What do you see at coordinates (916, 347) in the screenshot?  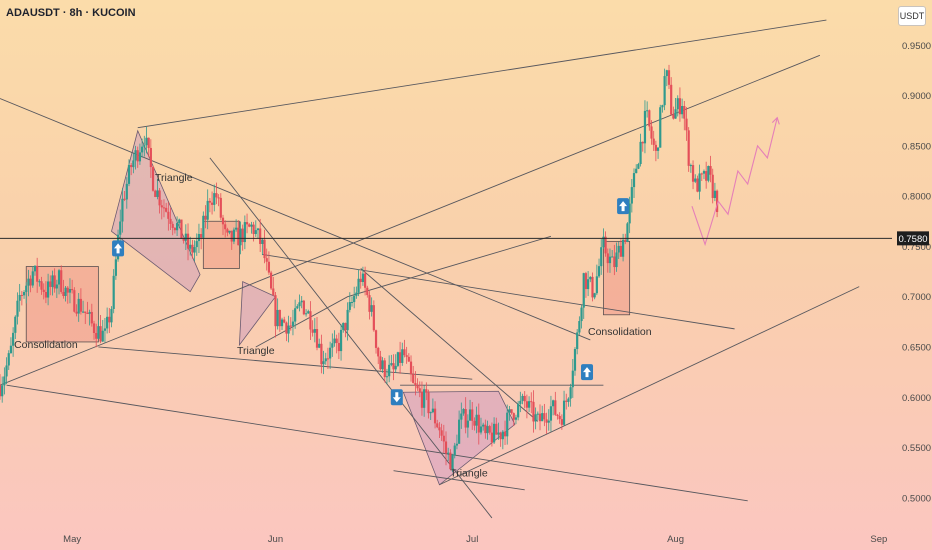 I see `y-tick-label: 0.6500` at bounding box center [916, 347].